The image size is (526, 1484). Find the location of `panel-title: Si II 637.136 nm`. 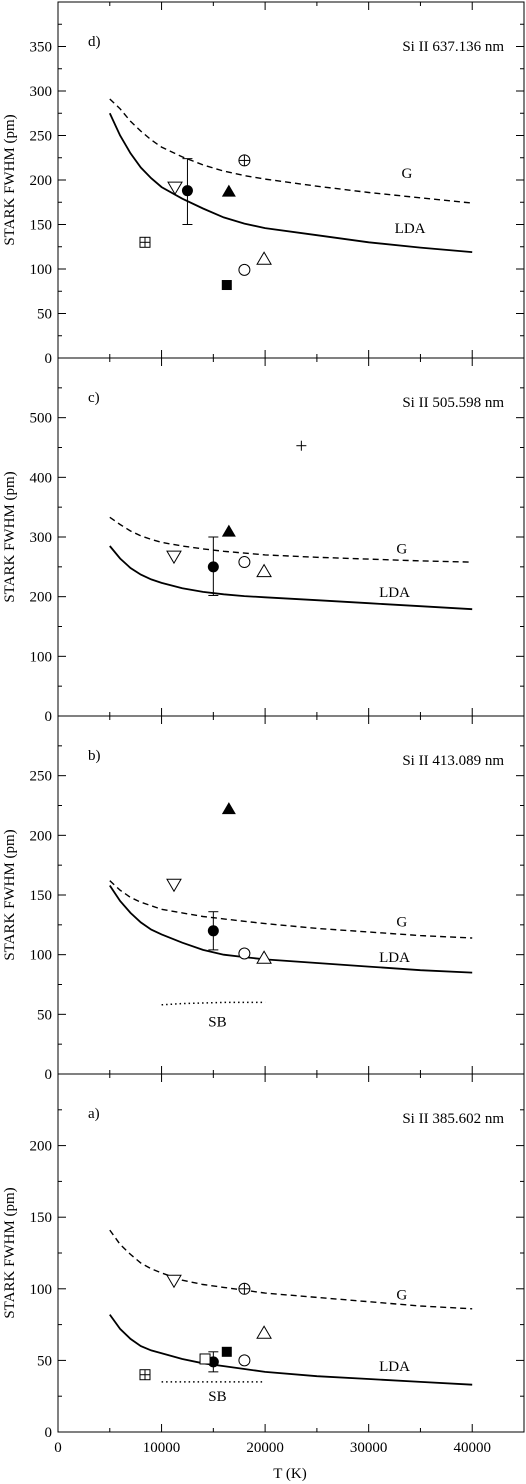

panel-title: Si II 637.136 nm is located at coordinates (453, 47).